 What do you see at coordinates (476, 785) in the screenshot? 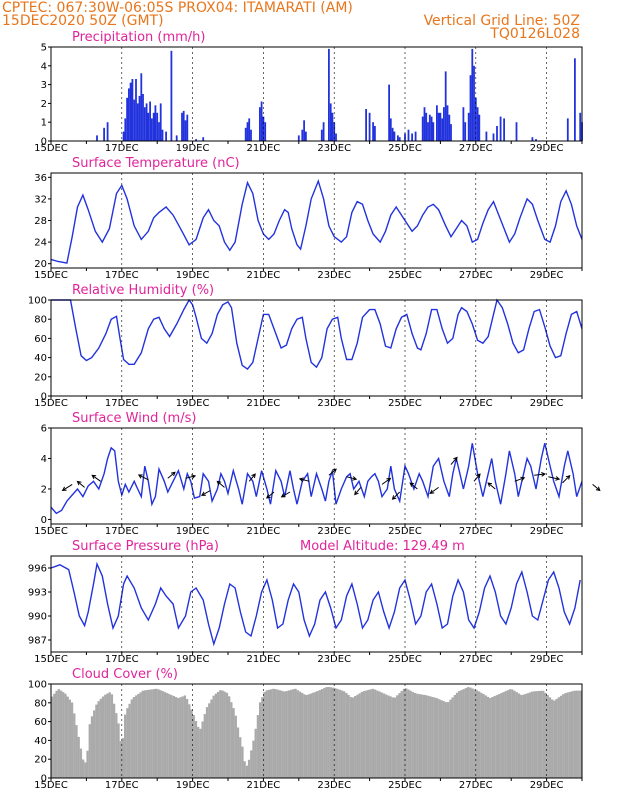
I see `cloud-cover-x-tick-label: 27DEC` at bounding box center [476, 785].